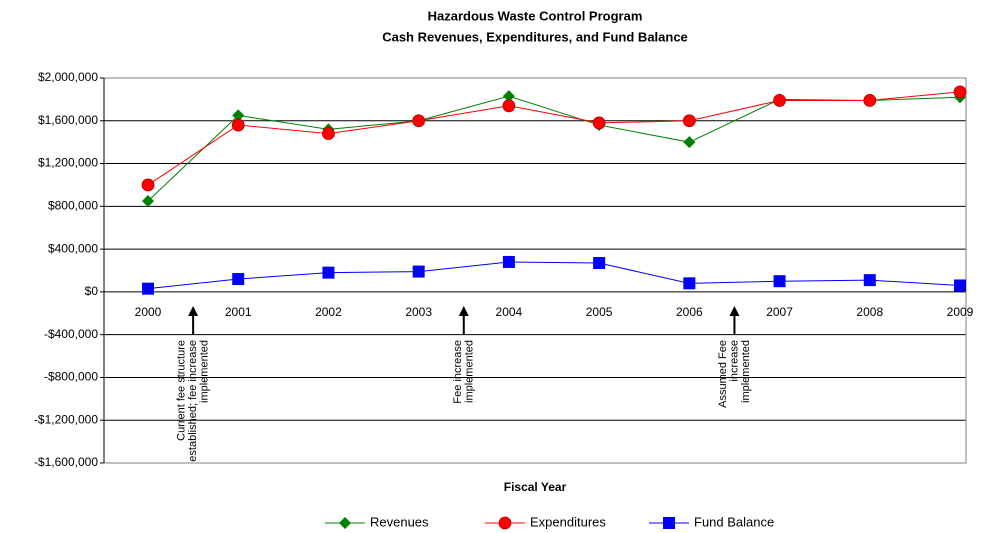  I want to click on x-tick-label: 2002, so click(328, 312).